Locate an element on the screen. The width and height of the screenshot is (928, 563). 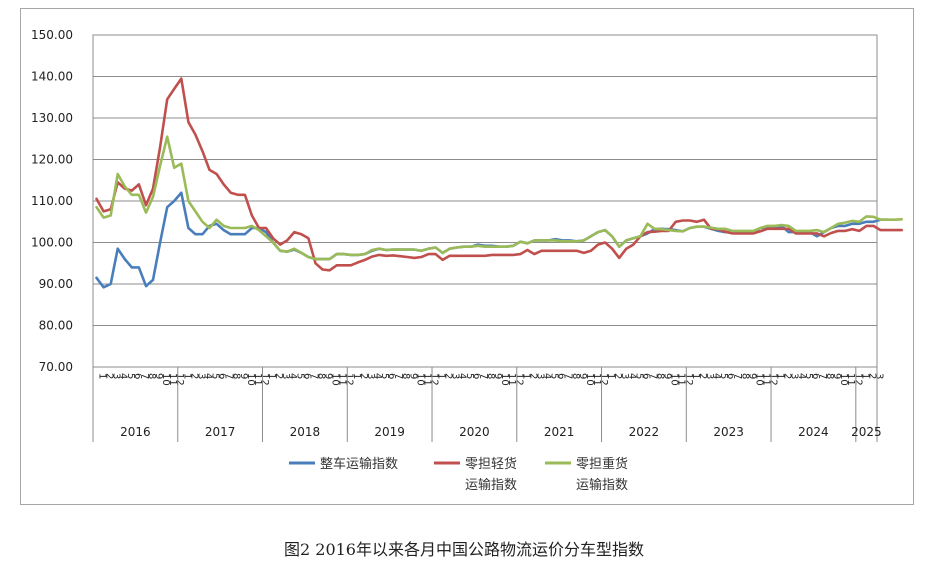
y-tick-label: 140.00 is located at coordinates (52, 77).